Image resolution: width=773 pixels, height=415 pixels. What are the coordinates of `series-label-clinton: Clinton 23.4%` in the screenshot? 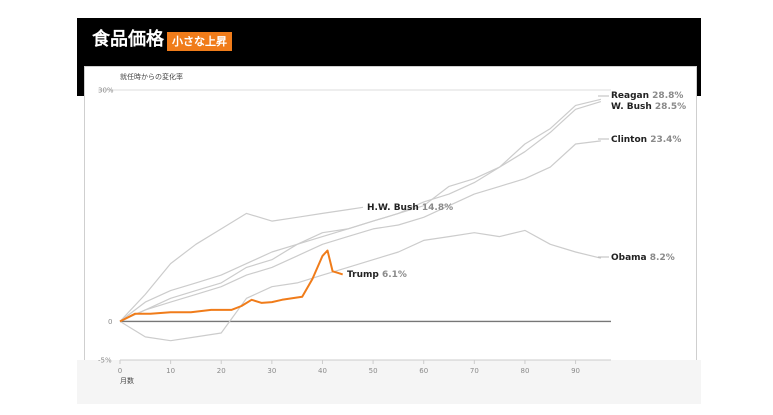 It's located at (646, 140).